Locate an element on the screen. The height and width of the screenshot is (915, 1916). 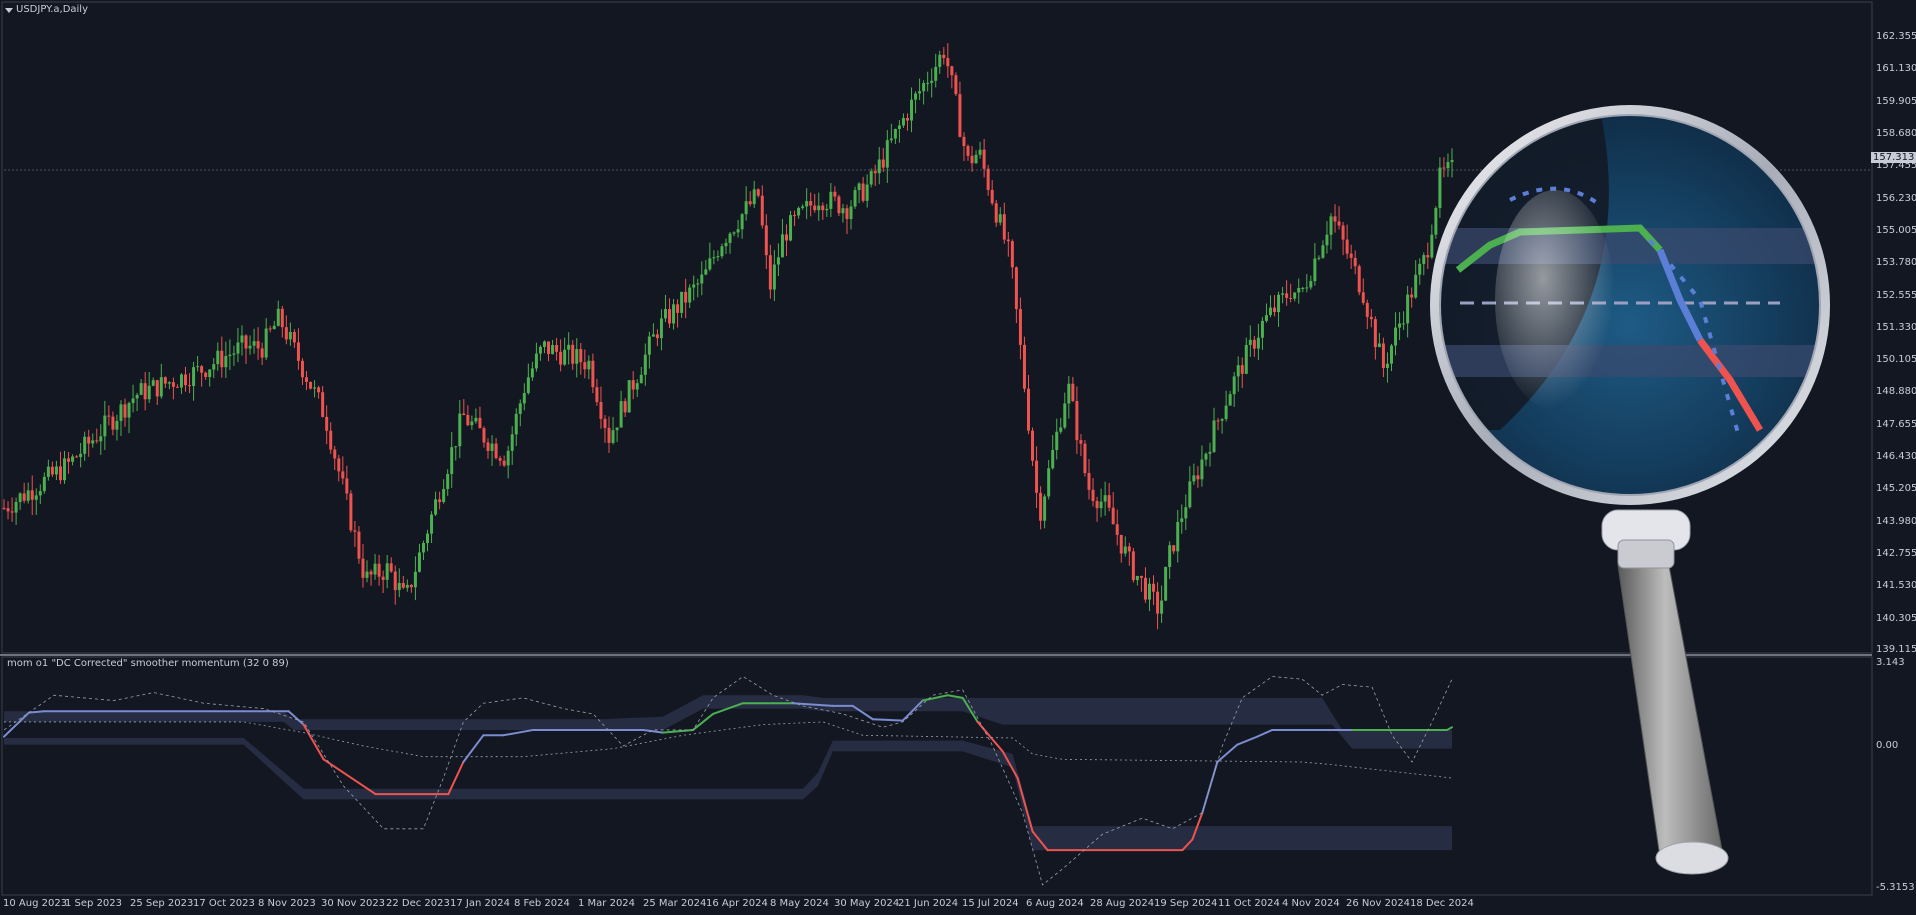
price-tick-label: 158.680 is located at coordinates (1896, 133).